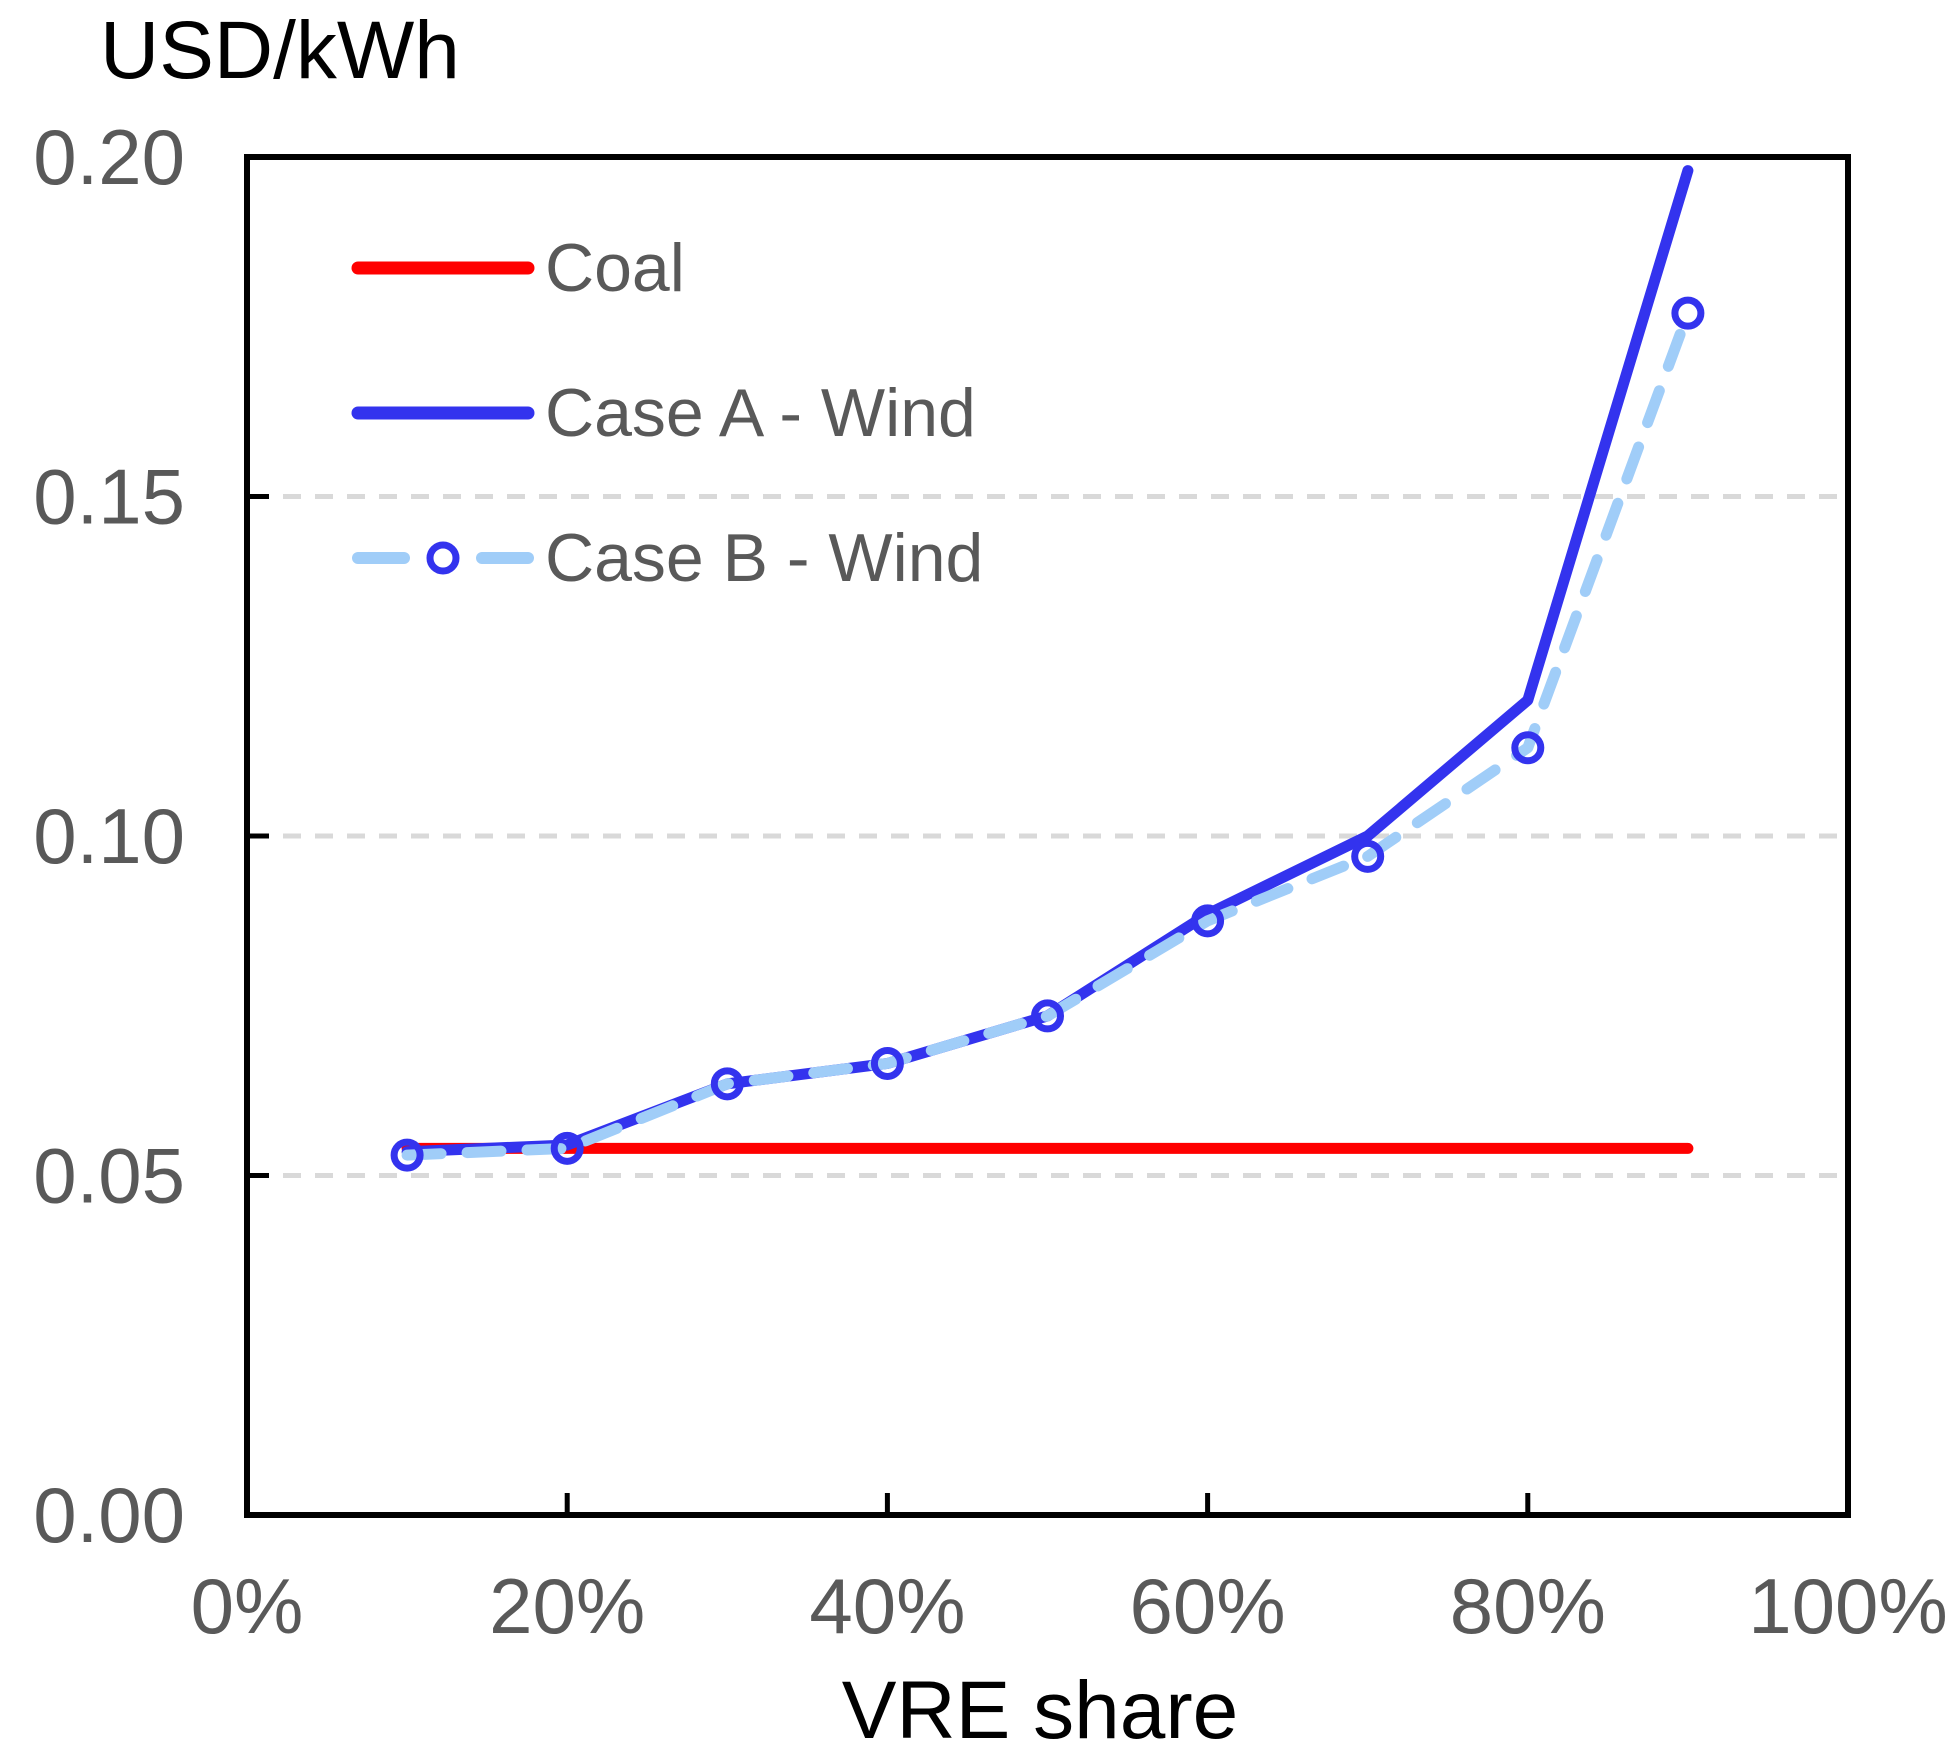  What do you see at coordinates (567, 1606) in the screenshot?
I see `x-tick-label: 20%` at bounding box center [567, 1606].